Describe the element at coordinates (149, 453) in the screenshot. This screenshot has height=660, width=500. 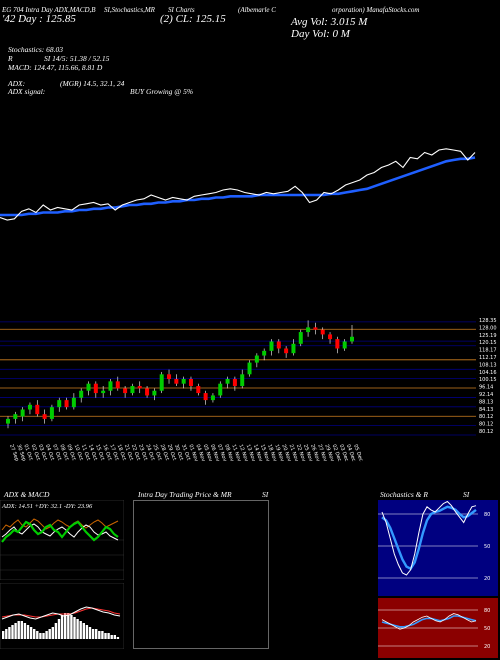
I see `date-label: 24 Oct` at that location.